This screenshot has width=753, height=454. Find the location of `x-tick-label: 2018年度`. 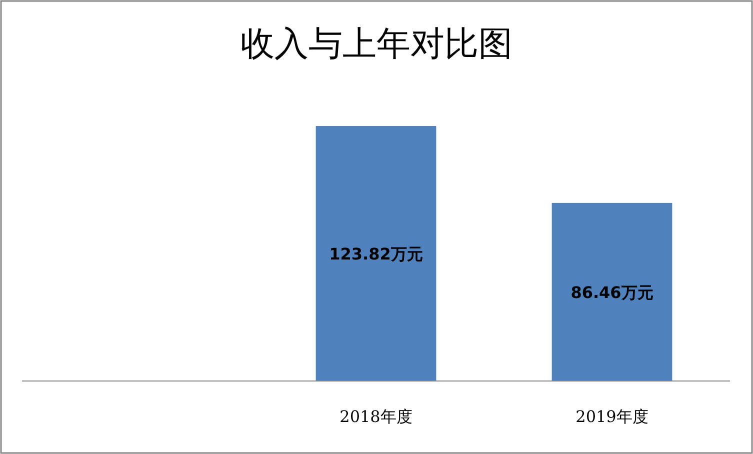

x-tick-label: 2018年度 is located at coordinates (376, 416).